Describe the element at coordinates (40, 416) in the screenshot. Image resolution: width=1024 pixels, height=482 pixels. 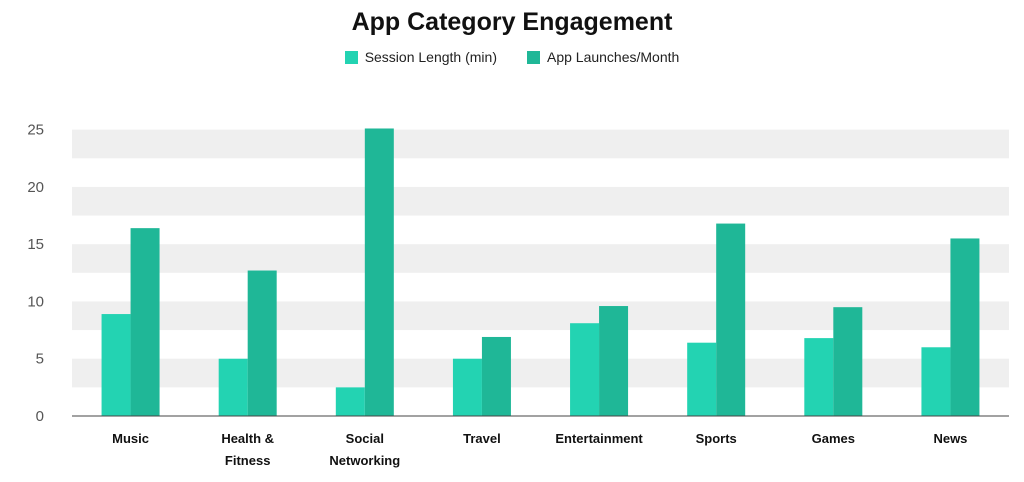
I see `y-tick-label: 0` at that location.